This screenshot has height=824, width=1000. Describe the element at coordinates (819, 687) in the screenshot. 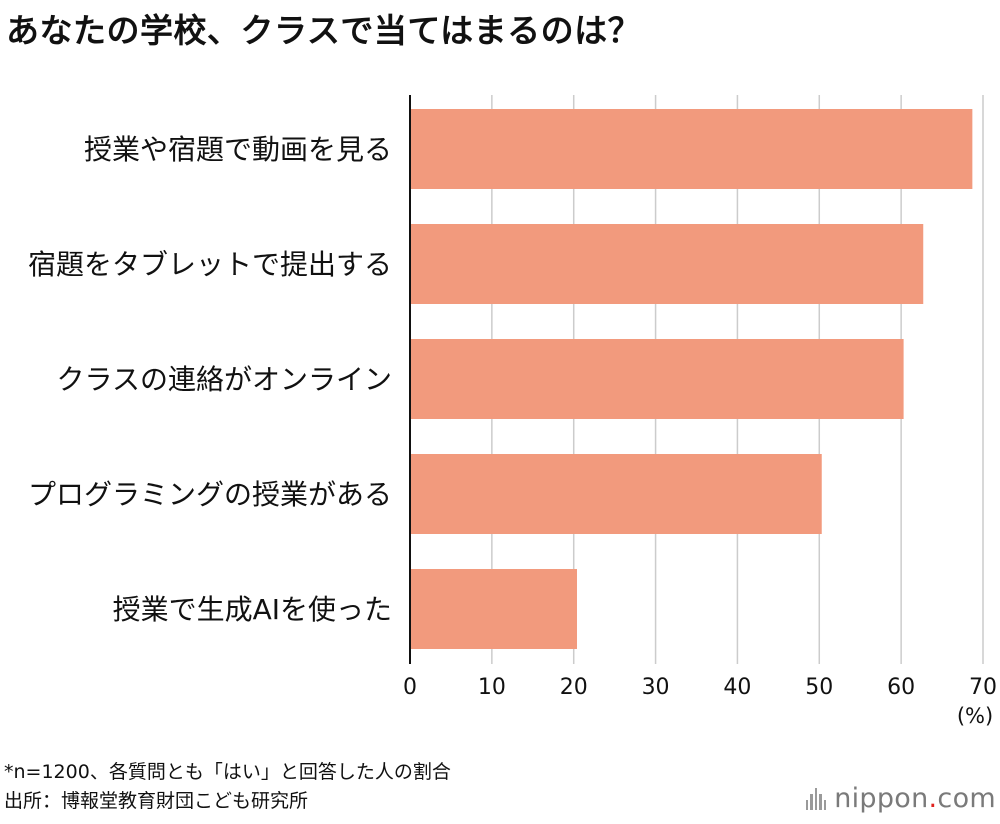

I see `tick-label: 50` at that location.